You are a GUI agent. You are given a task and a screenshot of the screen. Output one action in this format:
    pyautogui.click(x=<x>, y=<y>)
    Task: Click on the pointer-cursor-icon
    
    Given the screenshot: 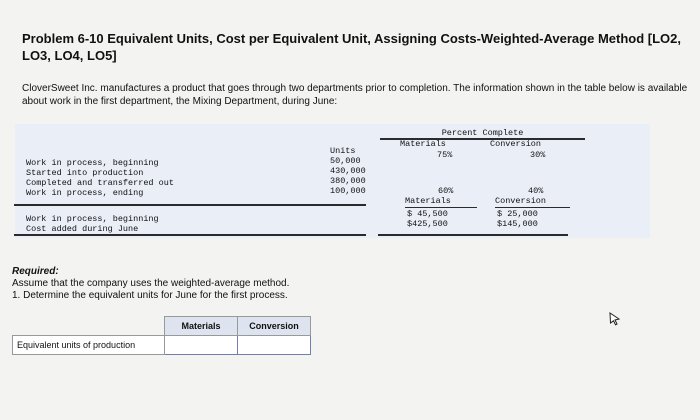 What is the action you would take?
    pyautogui.click(x=615, y=319)
    